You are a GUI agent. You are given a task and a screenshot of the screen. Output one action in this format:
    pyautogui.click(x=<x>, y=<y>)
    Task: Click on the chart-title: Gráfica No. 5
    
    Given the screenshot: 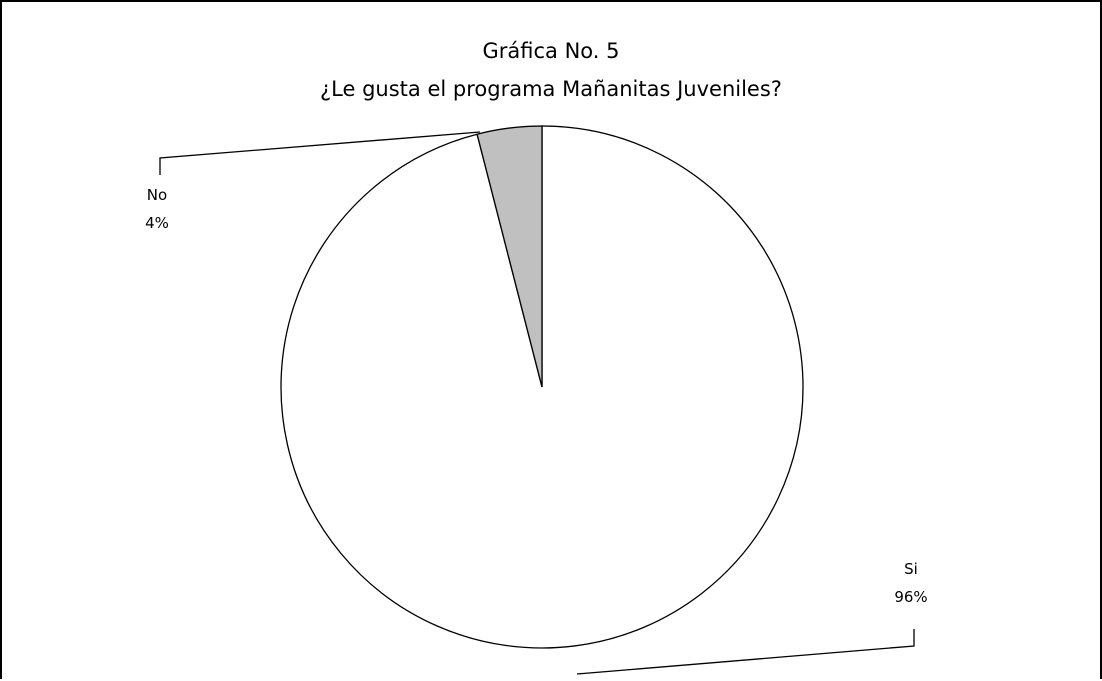 What is the action you would take?
    pyautogui.click(x=551, y=51)
    